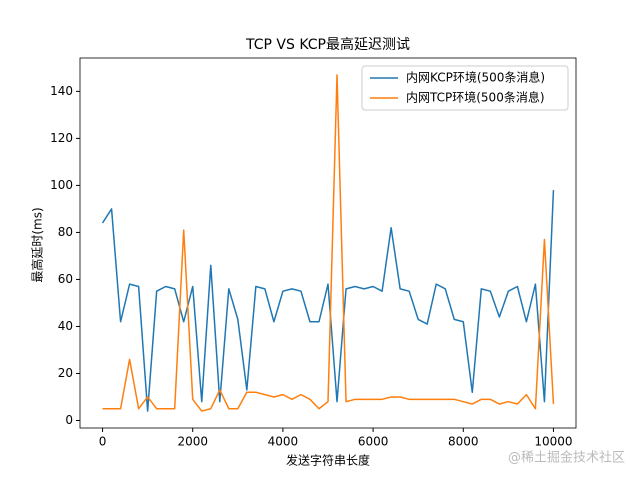 Image resolution: width=640 pixels, height=480 pixels. I want to click on y-tick-label: 0, so click(69, 420).